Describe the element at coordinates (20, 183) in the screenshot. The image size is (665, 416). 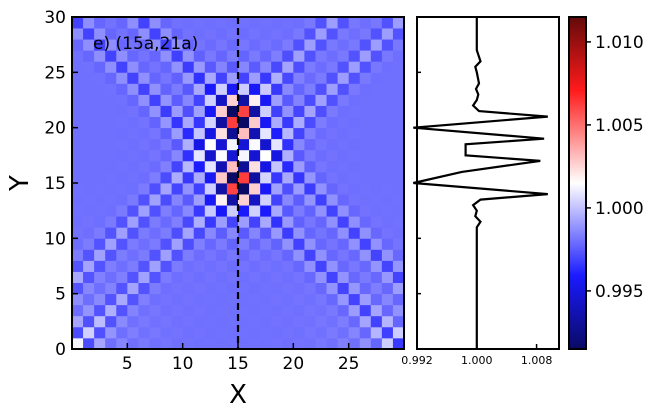
I see `y-axis-title: Y` at that location.